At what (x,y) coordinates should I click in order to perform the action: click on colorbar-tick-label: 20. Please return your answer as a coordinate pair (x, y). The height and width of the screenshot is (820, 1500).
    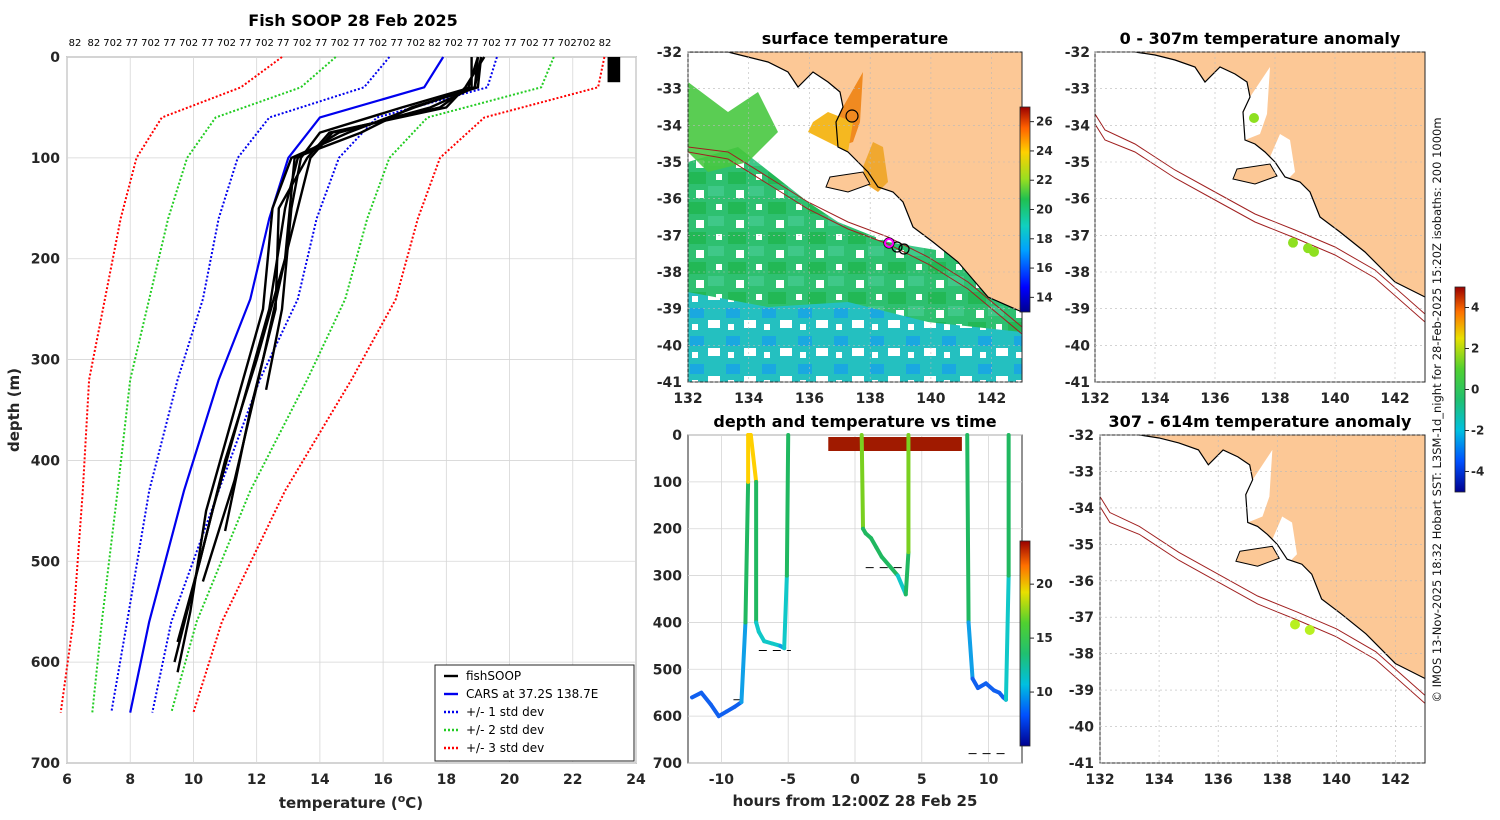
    Looking at the image, I should click on (1044, 210).